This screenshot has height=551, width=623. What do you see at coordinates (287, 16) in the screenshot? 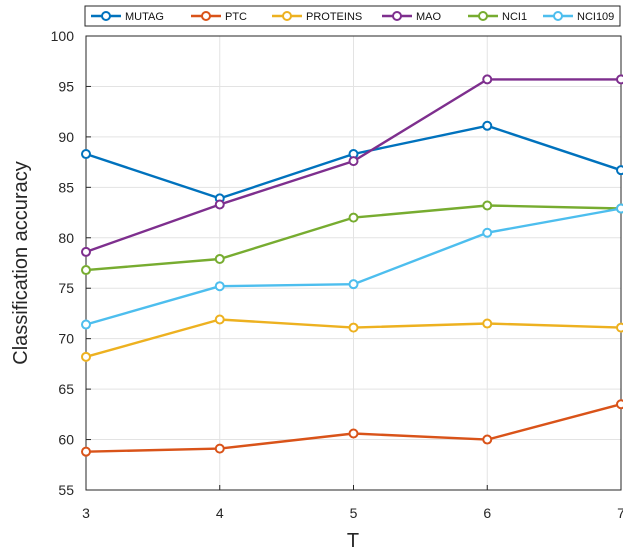
I see `legend-marker-proteins` at bounding box center [287, 16].